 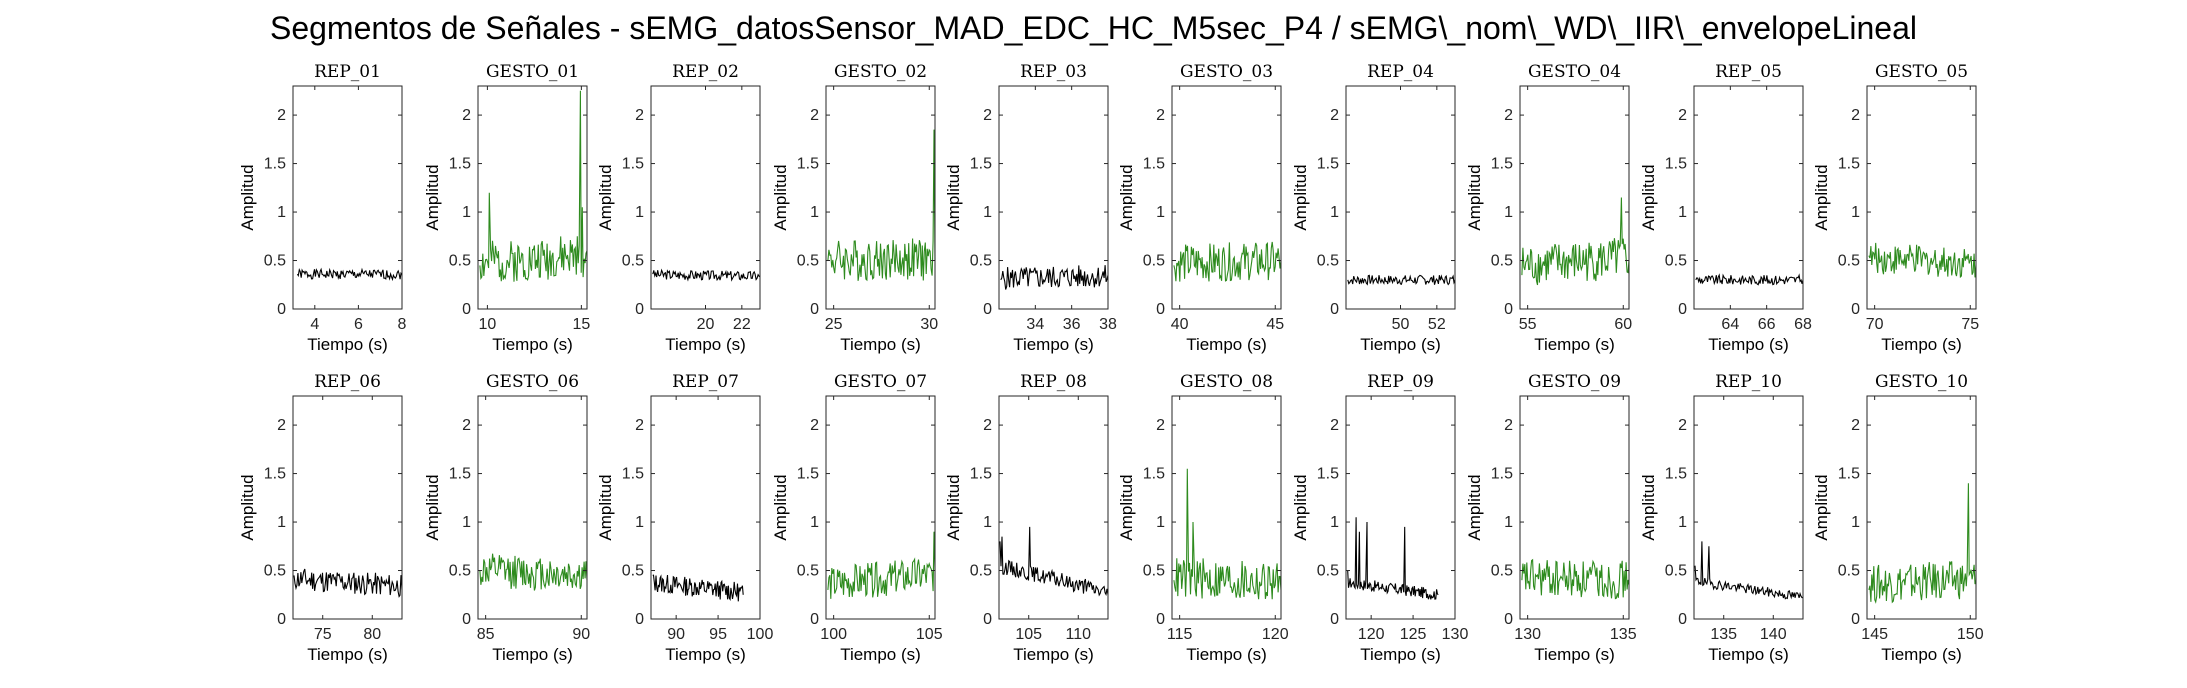 What do you see at coordinates (1623, 324) in the screenshot?
I see `x-tick-label: 60` at bounding box center [1623, 324].